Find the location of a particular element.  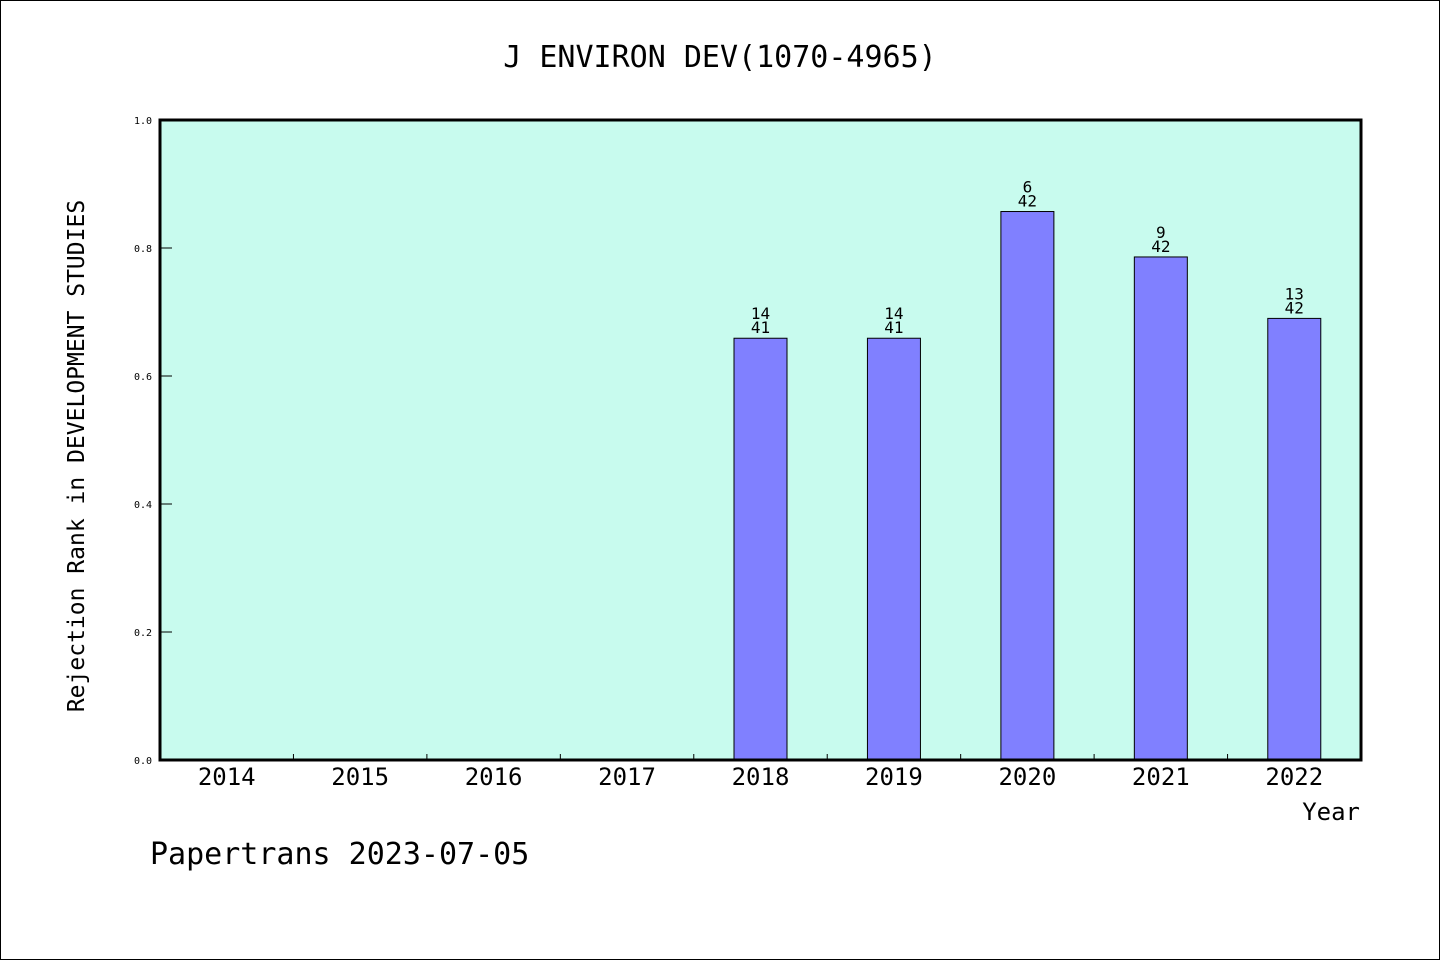

y-axis-label: Rejection Rank in DEVELOPMENT STUDIES is located at coordinates (77, 456).